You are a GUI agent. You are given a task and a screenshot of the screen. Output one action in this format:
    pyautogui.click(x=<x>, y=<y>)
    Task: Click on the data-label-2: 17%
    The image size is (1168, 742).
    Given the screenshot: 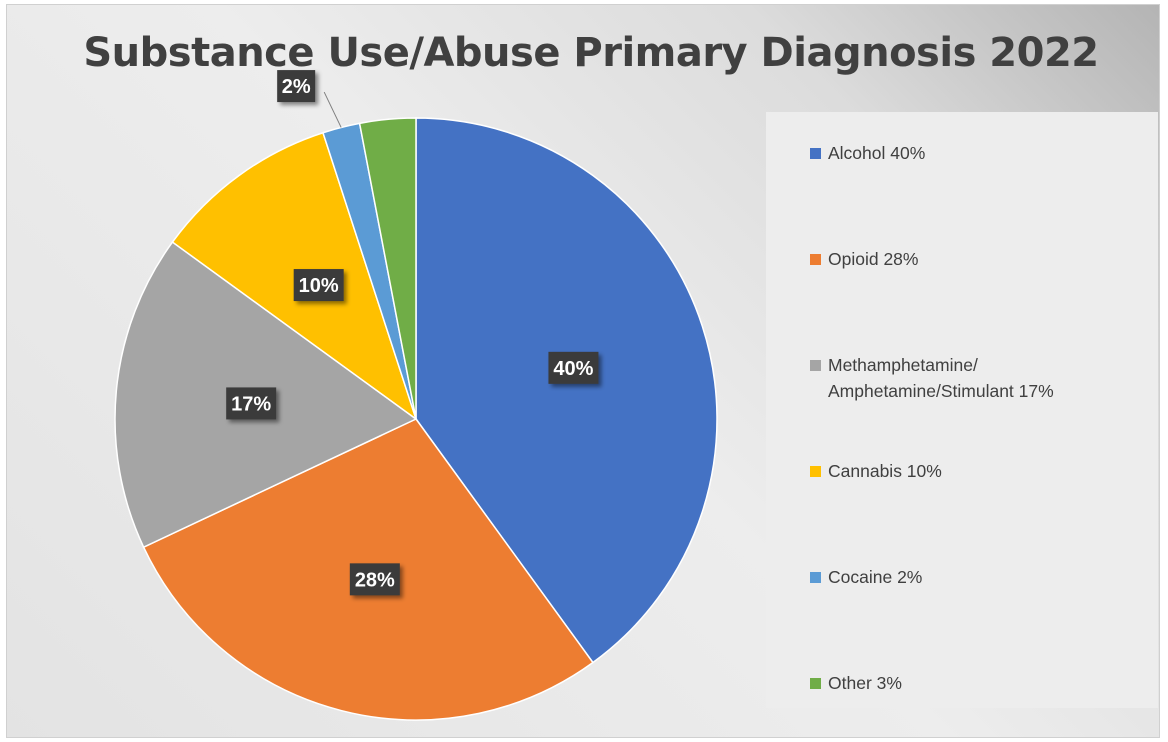 What is the action you would take?
    pyautogui.click(x=251, y=403)
    